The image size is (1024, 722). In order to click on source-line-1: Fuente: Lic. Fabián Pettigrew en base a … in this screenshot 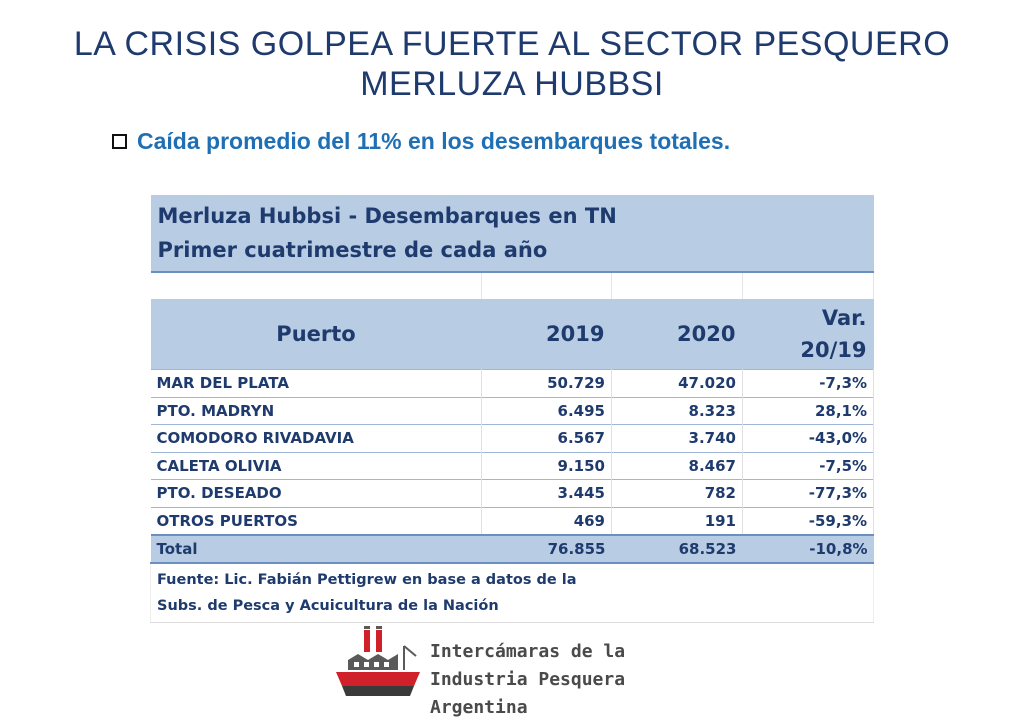, I will do `click(367, 580)`.